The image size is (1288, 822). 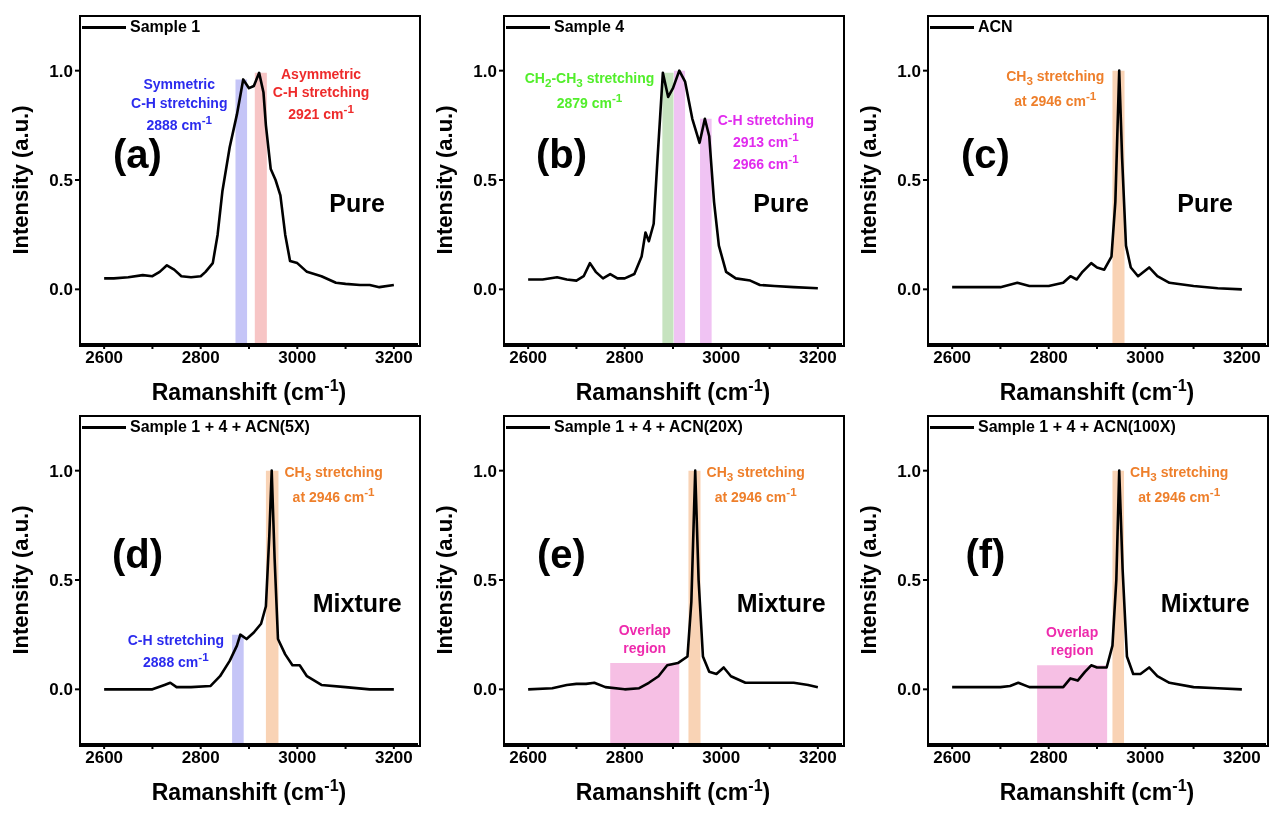 I want to click on annotation: C-H stretching 2888 cm$^{-1}$, so click(x=176, y=650).